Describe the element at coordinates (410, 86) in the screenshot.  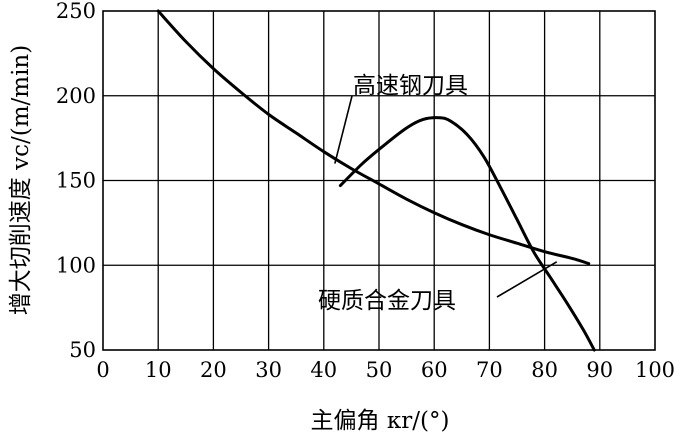
I see `annotation-hss: 高速钢刀具` at that location.